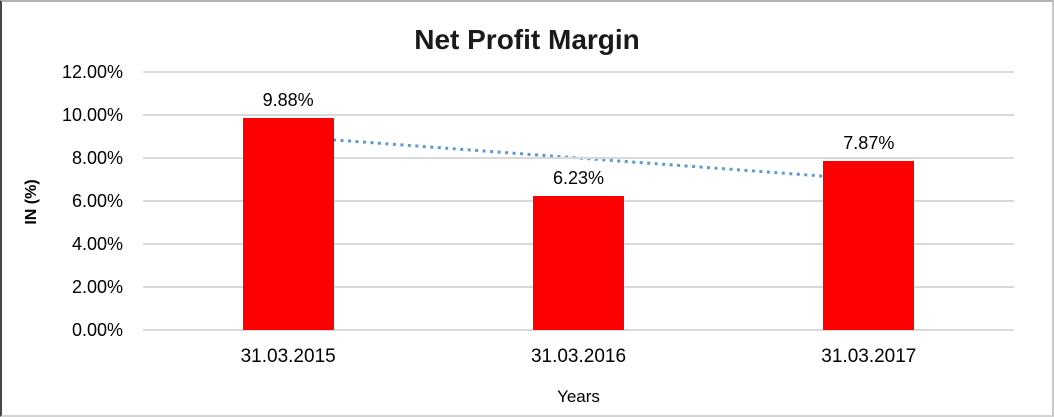 Image resolution: width=1054 pixels, height=417 pixels. Describe the element at coordinates (97, 201) in the screenshot. I see `y-tick-label: 6.00%` at that location.